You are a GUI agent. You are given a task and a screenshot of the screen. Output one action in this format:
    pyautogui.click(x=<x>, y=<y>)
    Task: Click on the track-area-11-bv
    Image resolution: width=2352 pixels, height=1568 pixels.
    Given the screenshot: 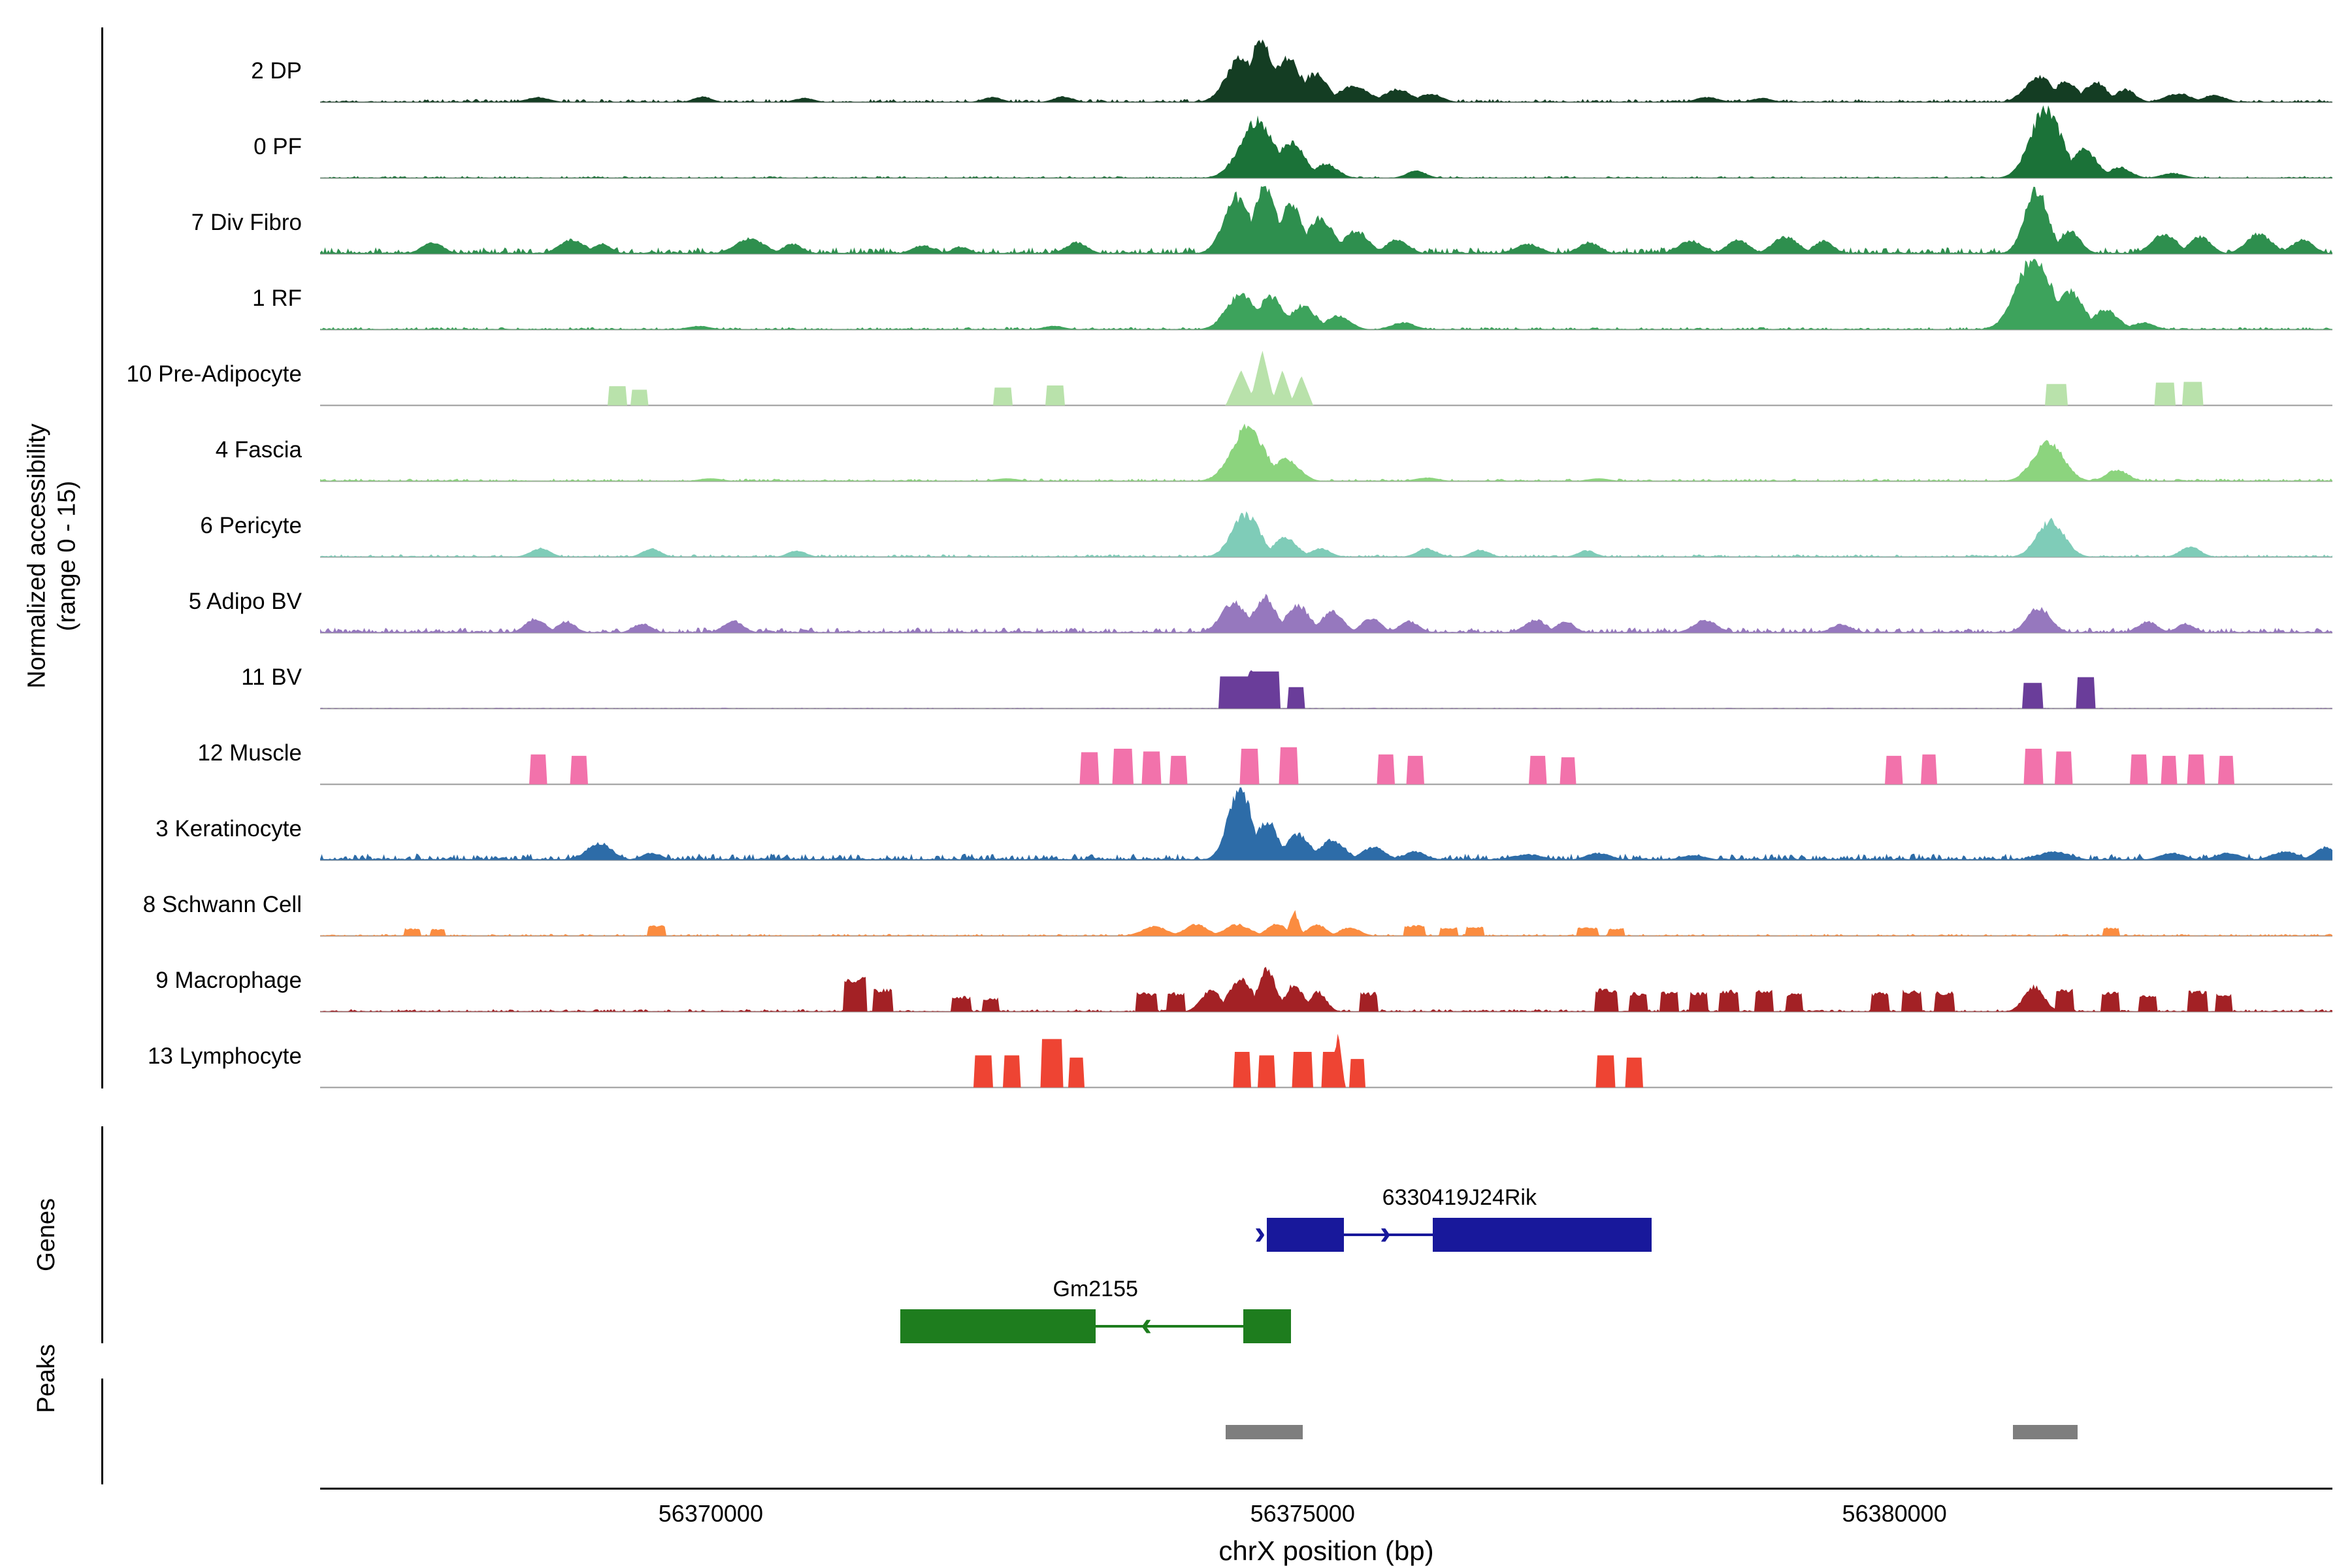 What is the action you would take?
    pyautogui.click(x=1326, y=689)
    